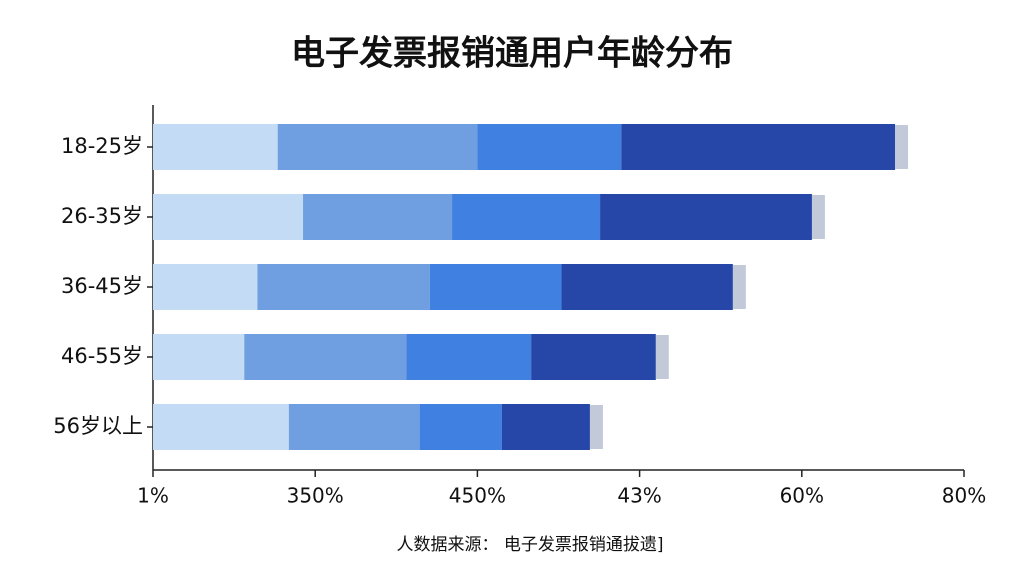 The image size is (1024, 576). I want to click on x-tick-label: 80%, so click(964, 496).